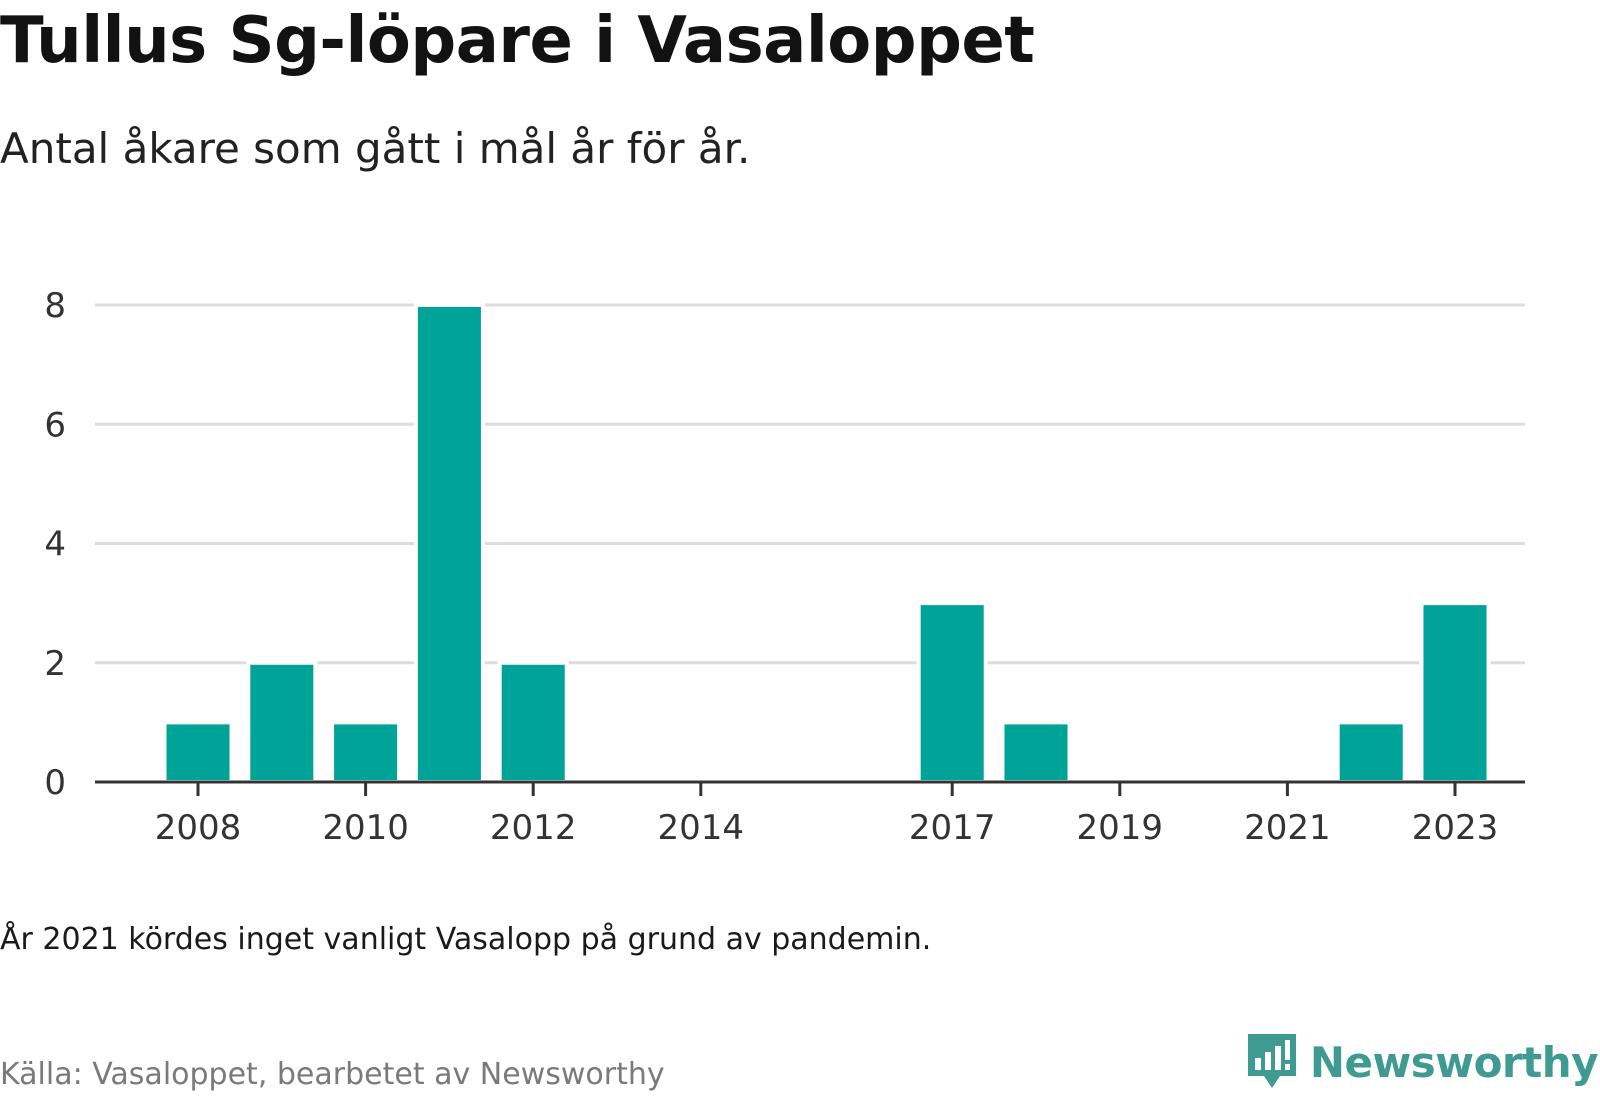  I want to click on bar-2008, so click(198, 752).